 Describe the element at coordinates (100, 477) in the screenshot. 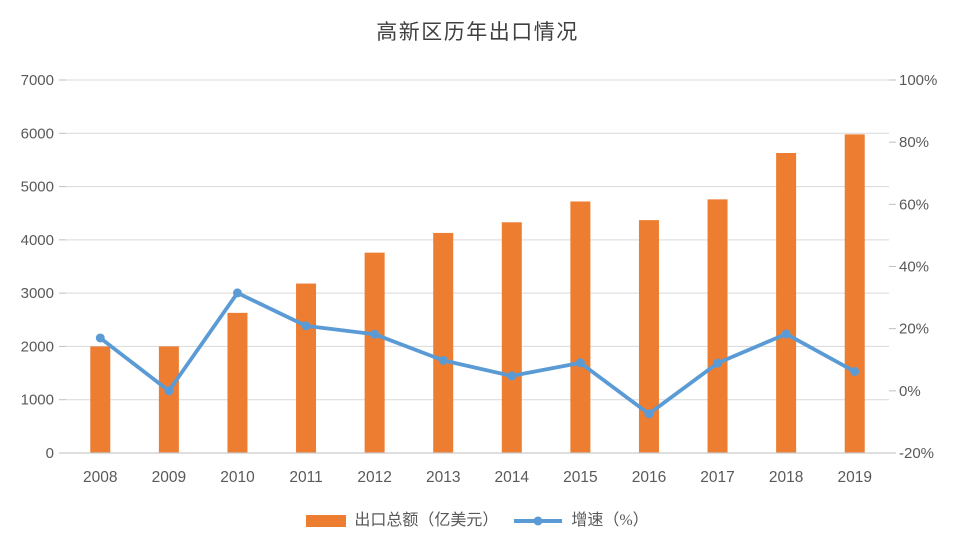

I see `x-axis-label: 2008` at that location.